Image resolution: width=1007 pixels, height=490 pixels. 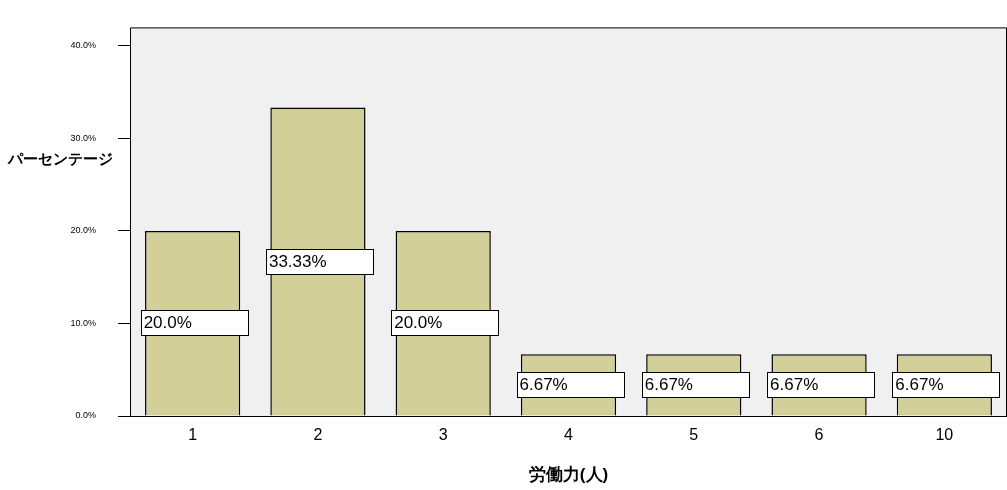 I want to click on y-tick-label: 0.0%, so click(x=85, y=415).